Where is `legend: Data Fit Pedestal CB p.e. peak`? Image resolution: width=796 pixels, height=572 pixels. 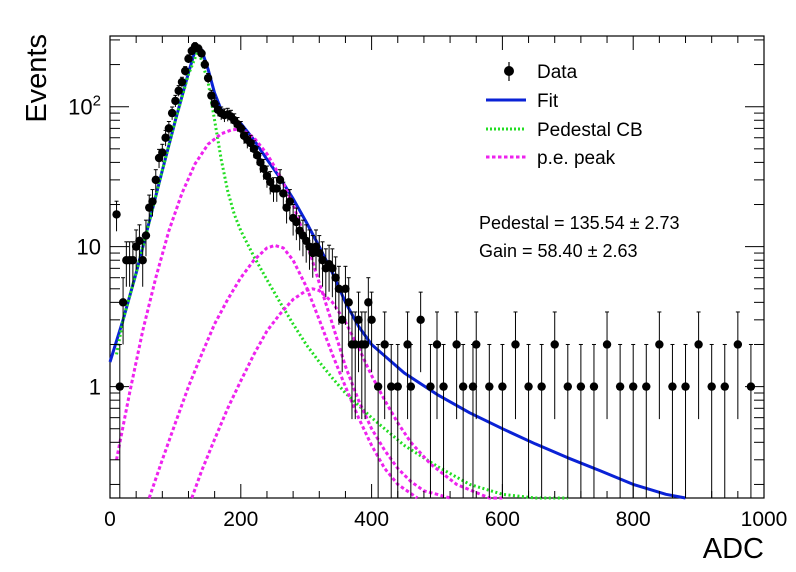
legend: Data Fit Pedestal CB p.e. peak is located at coordinates (564, 115).